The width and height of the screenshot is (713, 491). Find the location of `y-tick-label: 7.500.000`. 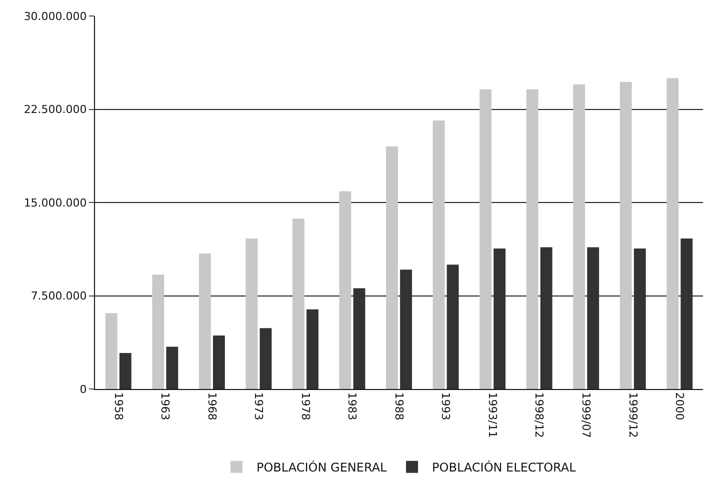

y-tick-label: 7.500.000 is located at coordinates (58, 296).